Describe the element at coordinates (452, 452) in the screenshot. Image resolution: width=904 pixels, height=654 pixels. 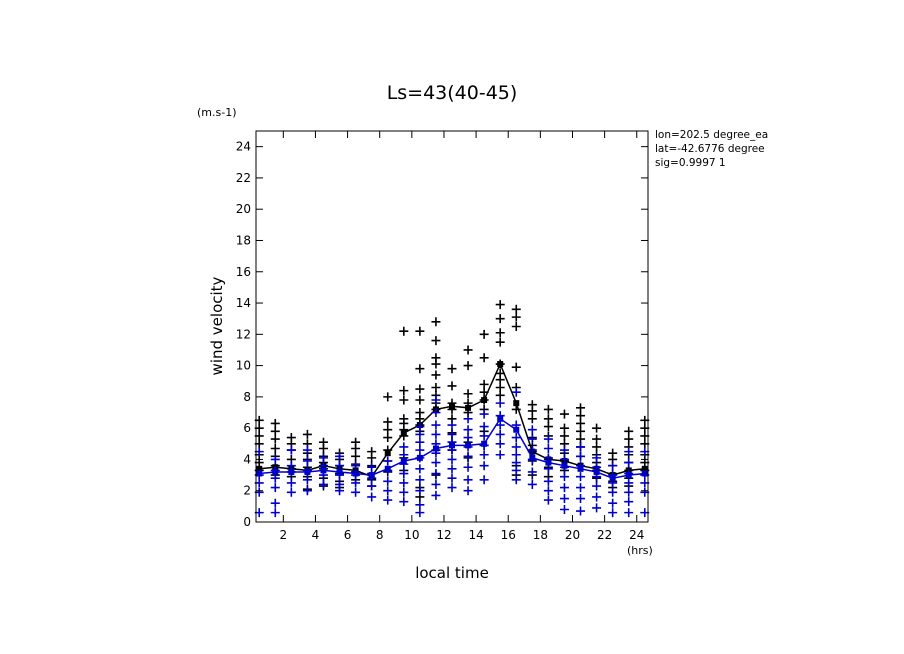
I see `series-blue` at that location.